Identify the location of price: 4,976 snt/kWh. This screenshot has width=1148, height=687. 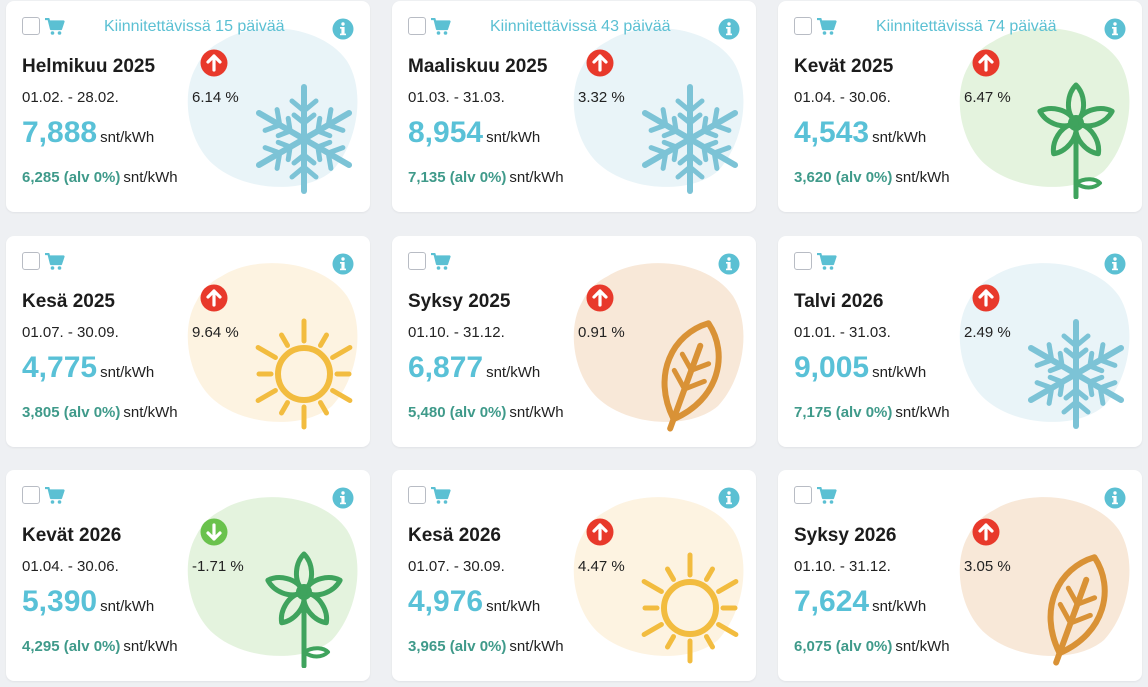
(474, 602).